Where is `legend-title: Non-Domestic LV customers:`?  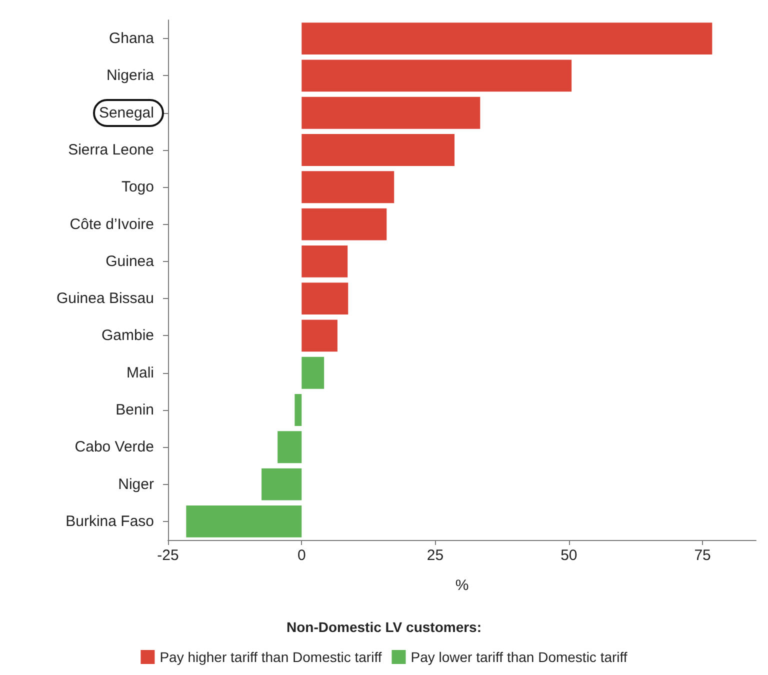
legend-title: Non-Domestic LV customers: is located at coordinates (384, 627).